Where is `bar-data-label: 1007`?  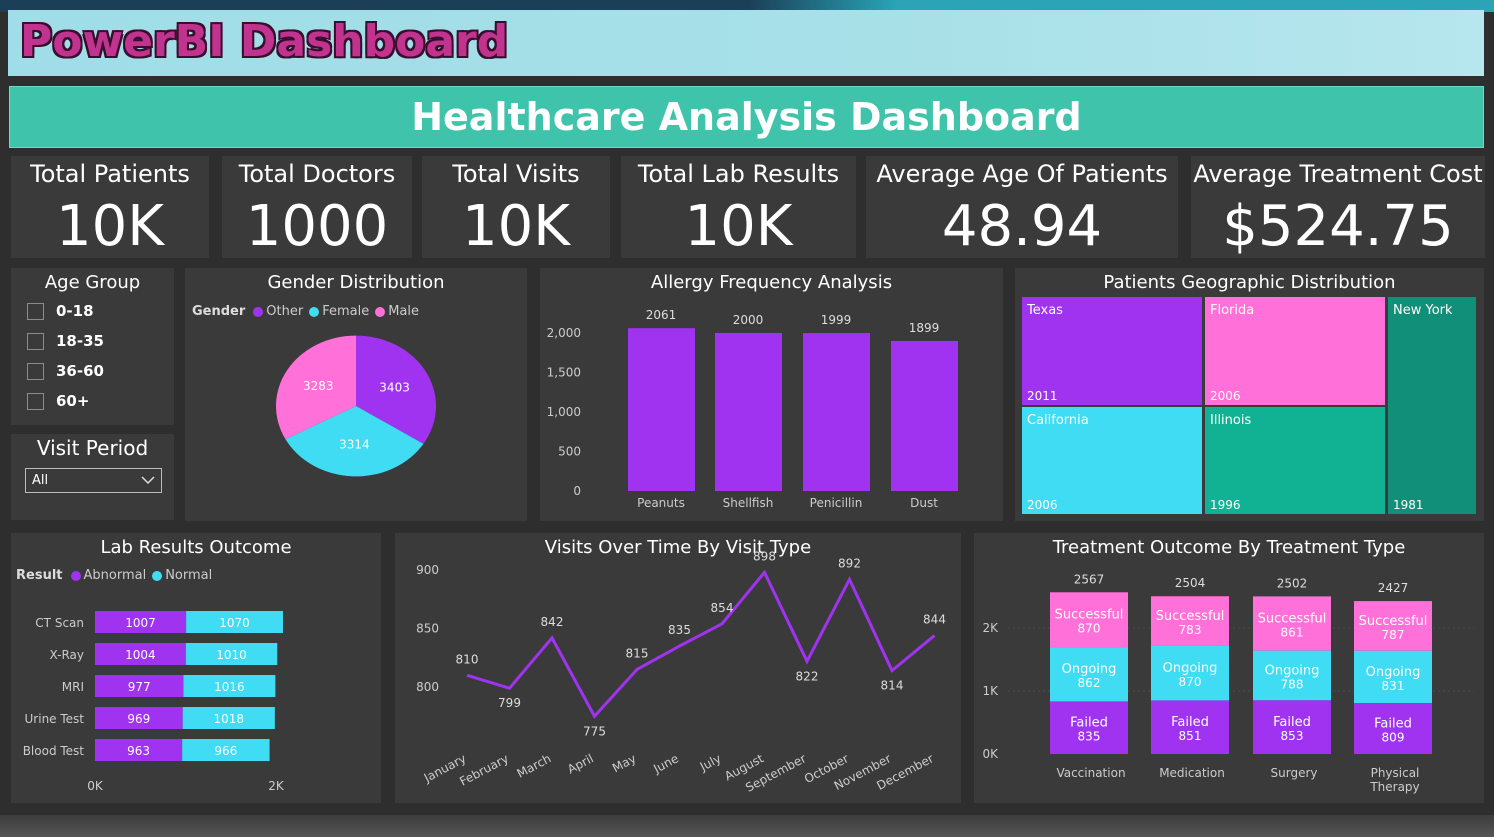
bar-data-label: 1007 is located at coordinates (140, 623).